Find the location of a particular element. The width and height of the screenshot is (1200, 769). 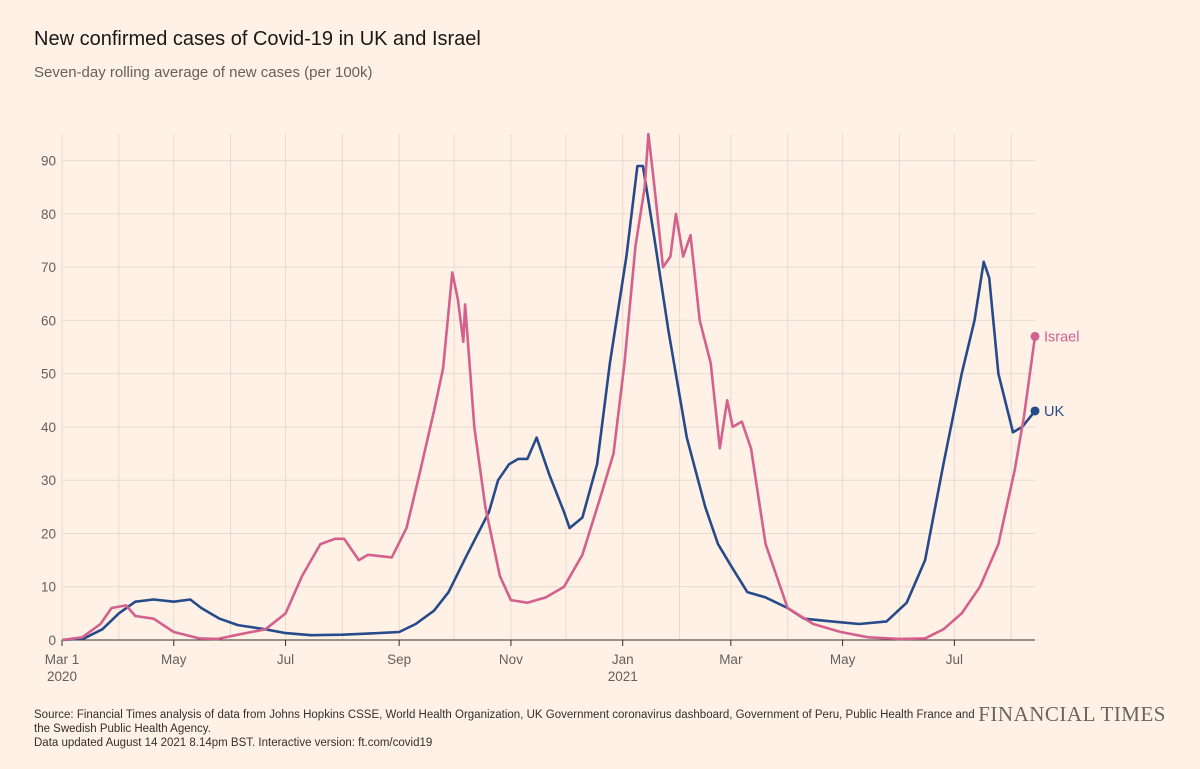

x-tick-year: 2020 is located at coordinates (62, 676).